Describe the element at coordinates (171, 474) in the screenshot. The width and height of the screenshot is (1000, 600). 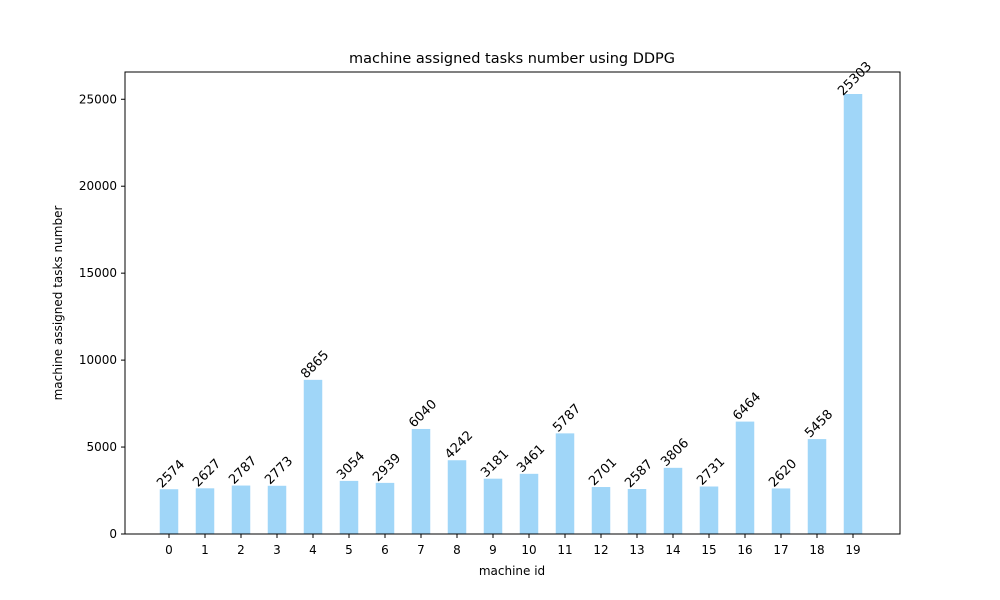
I see `data-label-0: 2574` at that location.